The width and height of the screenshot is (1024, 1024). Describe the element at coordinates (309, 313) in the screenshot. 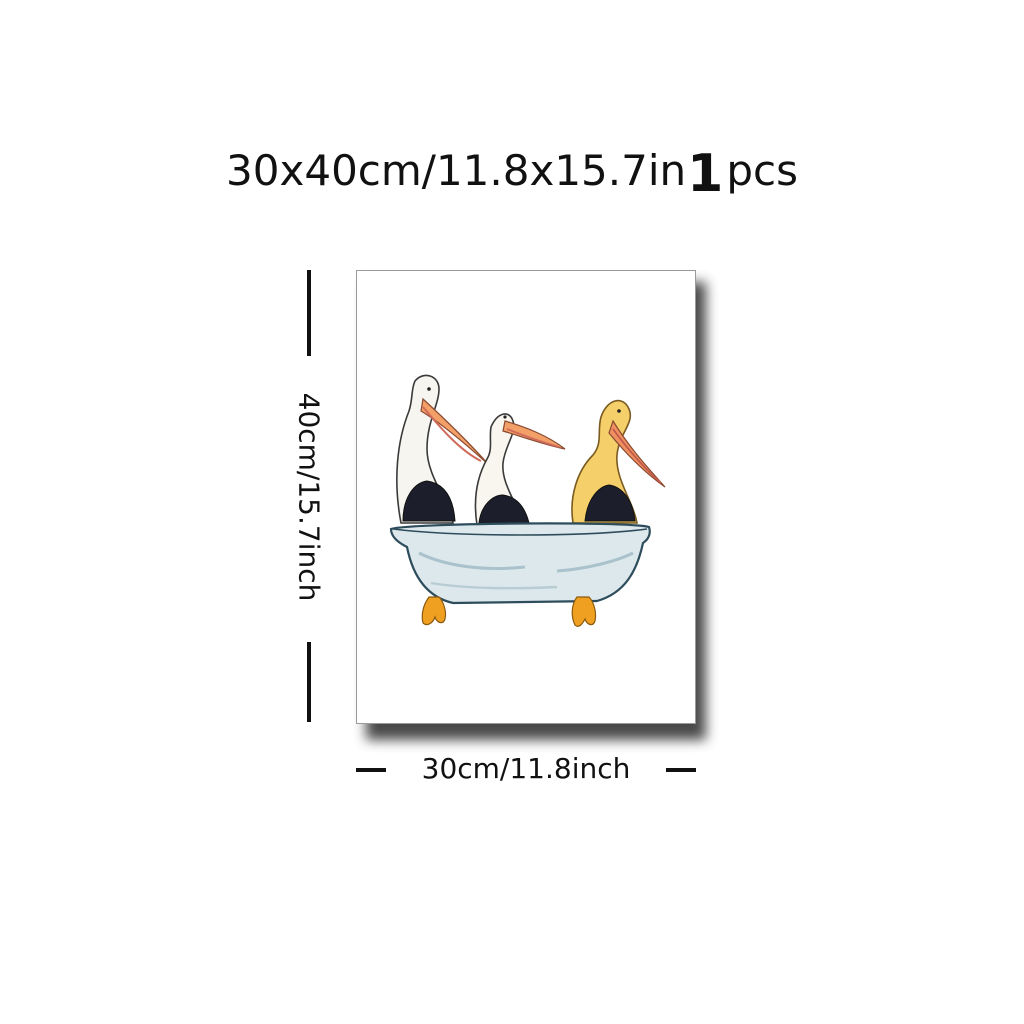

I see `height-dimension-line-top` at that location.